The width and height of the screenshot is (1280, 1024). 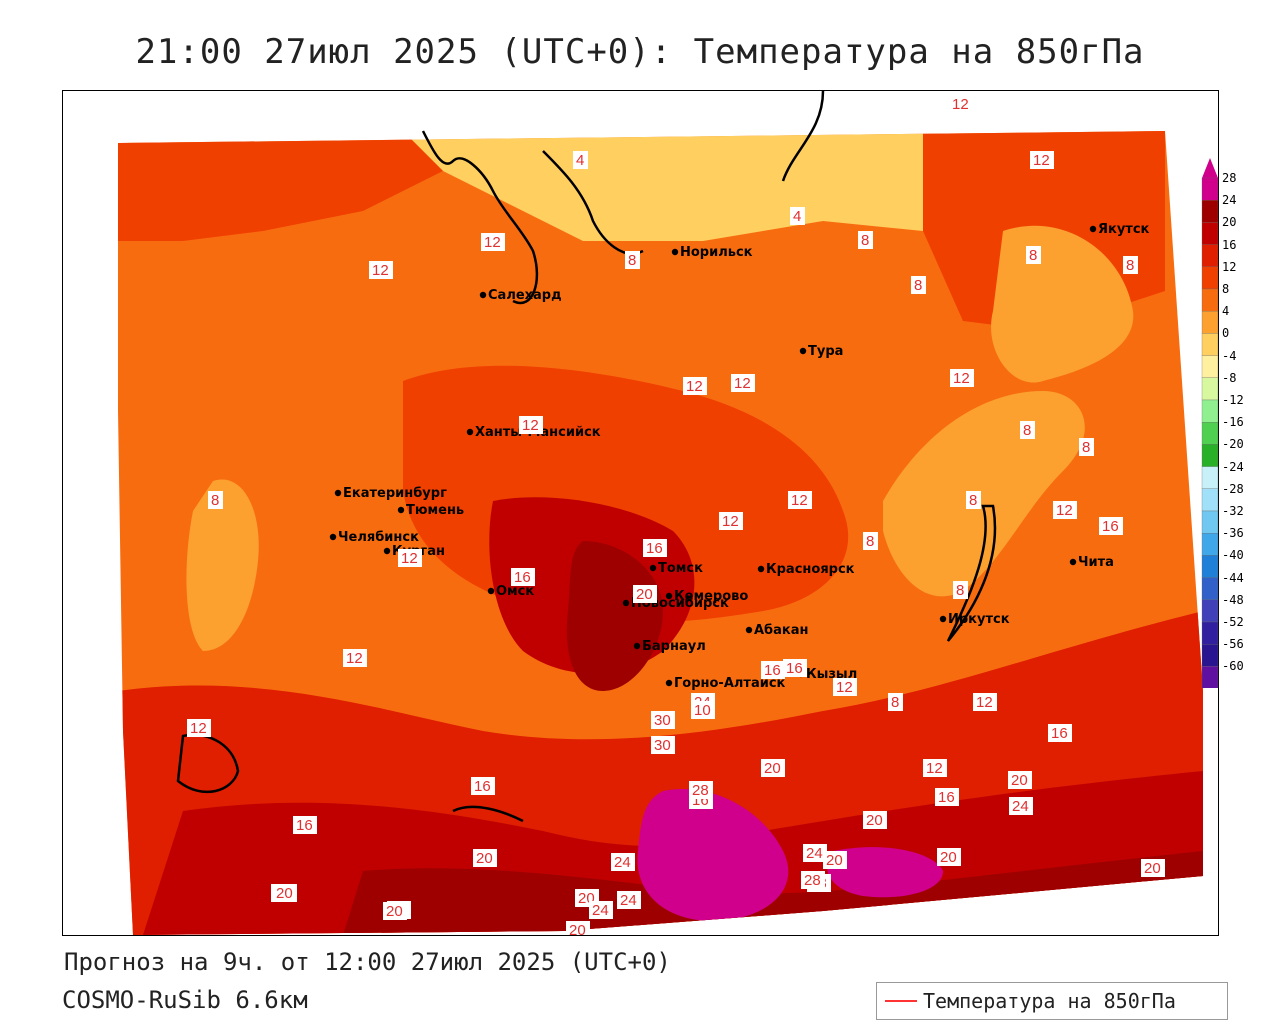 I want to click on colorbar-tick-label: 24, so click(x=1229, y=200).